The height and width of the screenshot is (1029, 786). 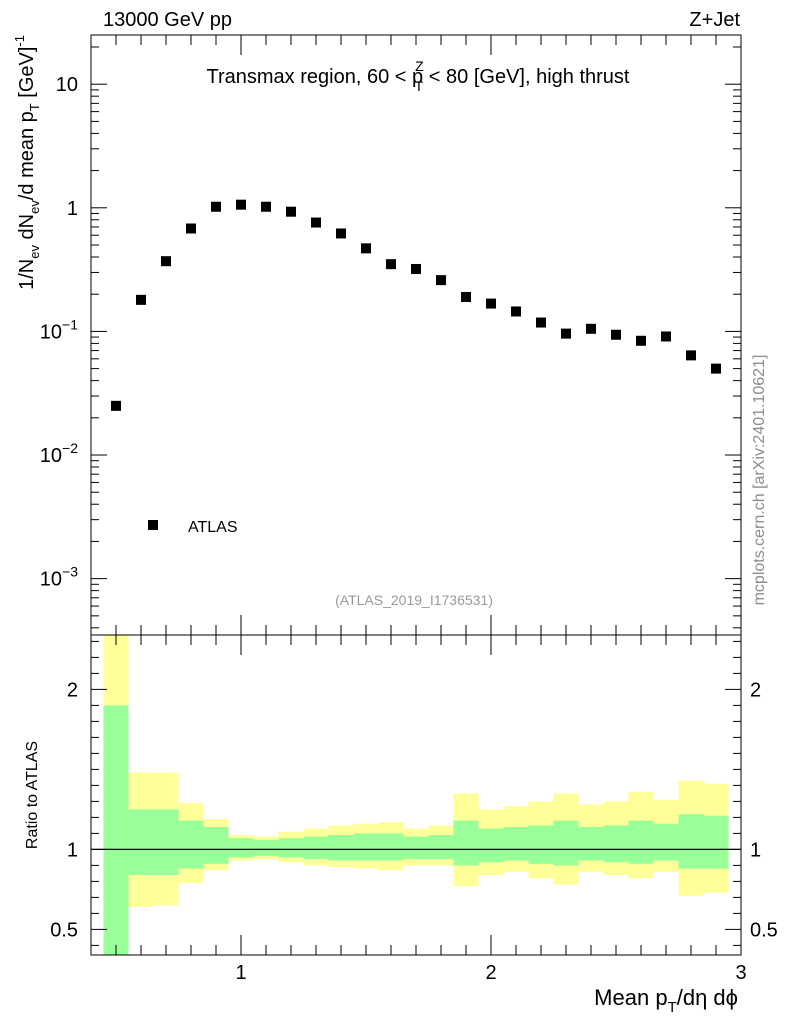 What do you see at coordinates (740, 973) in the screenshot?
I see `x-tick-label: 3` at bounding box center [740, 973].